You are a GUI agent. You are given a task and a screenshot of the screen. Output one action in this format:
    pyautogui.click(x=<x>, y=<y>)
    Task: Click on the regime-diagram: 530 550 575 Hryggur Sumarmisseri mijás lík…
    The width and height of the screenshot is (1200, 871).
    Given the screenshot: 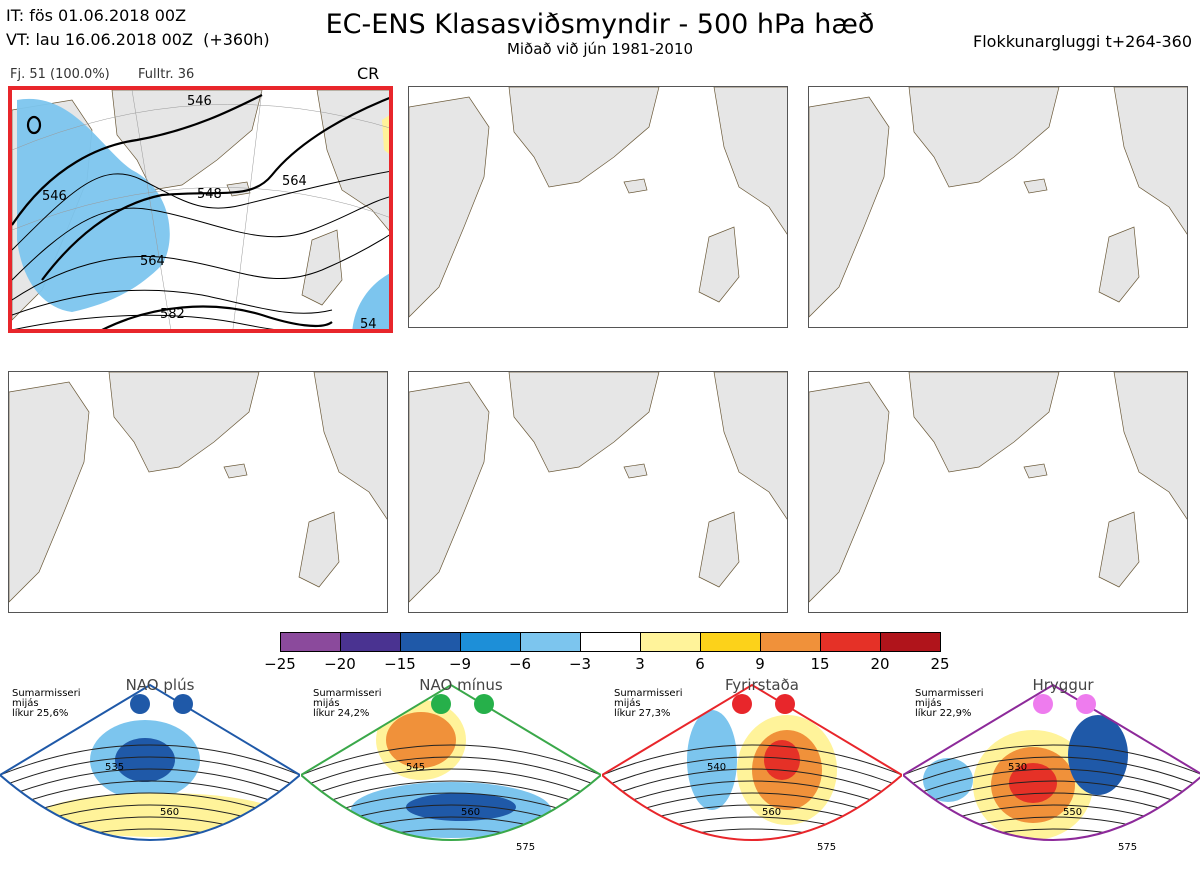 What is the action you would take?
    pyautogui.click(x=1051, y=773)
    